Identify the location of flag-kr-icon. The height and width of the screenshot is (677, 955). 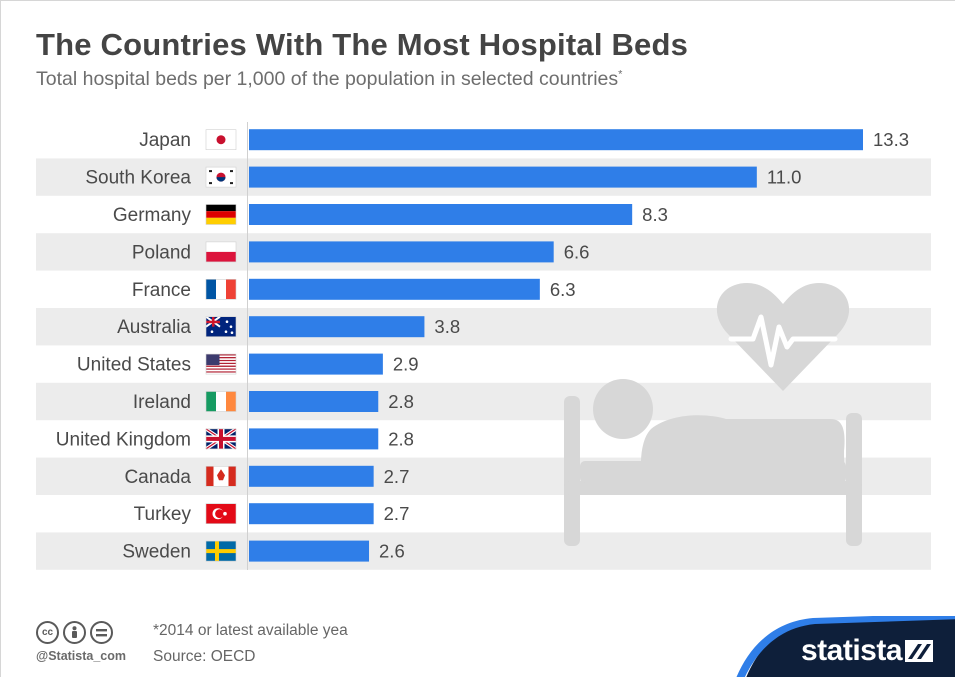
(221, 177).